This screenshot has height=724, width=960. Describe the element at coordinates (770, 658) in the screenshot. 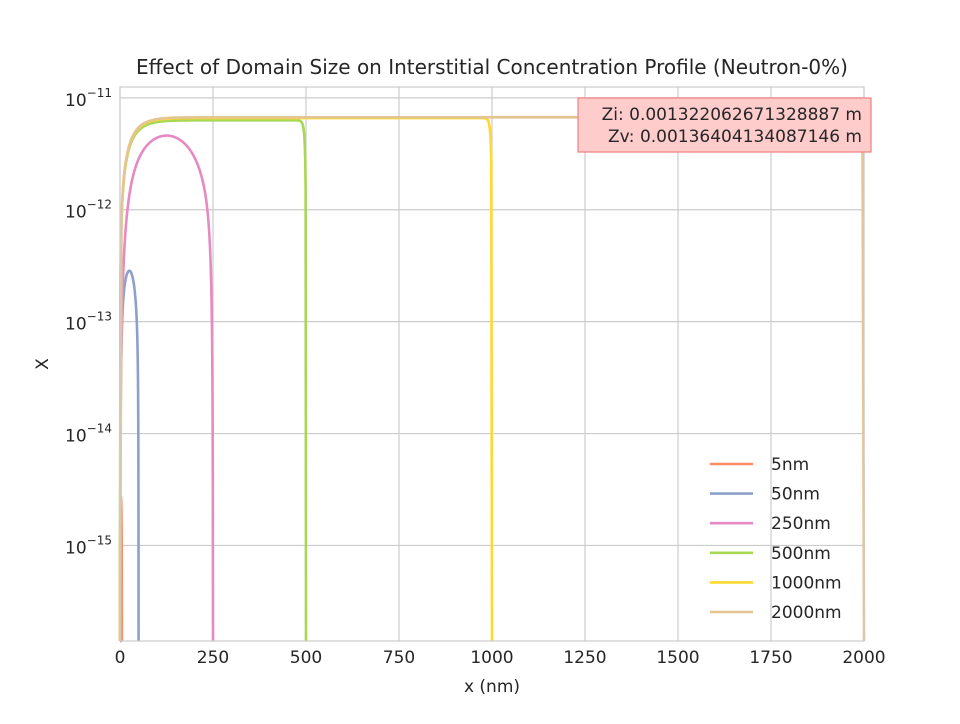

I see `x-tick-label: 1750` at that location.